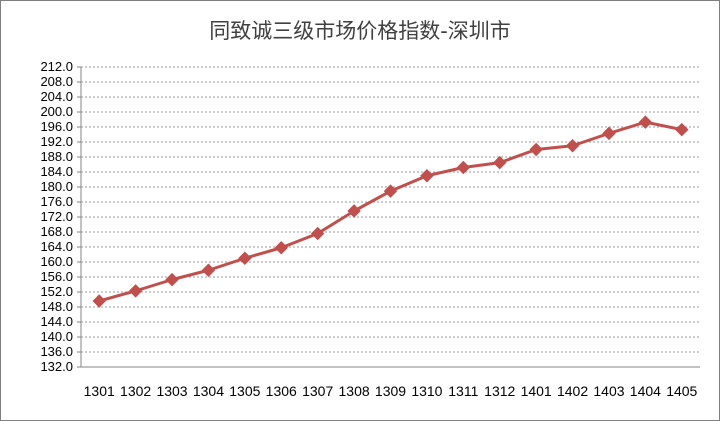  Describe the element at coordinates (56, 366) in the screenshot. I see `y-tick-label: 132.0` at that location.